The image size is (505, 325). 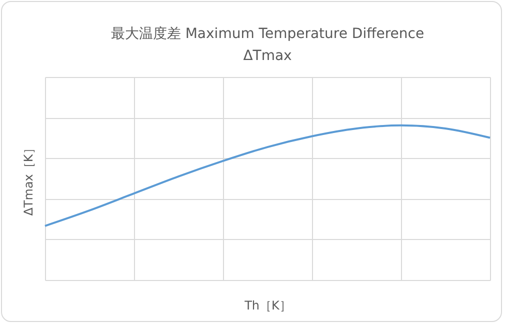 I want to click on x-axis-title: Th［K］, so click(x=268, y=305).